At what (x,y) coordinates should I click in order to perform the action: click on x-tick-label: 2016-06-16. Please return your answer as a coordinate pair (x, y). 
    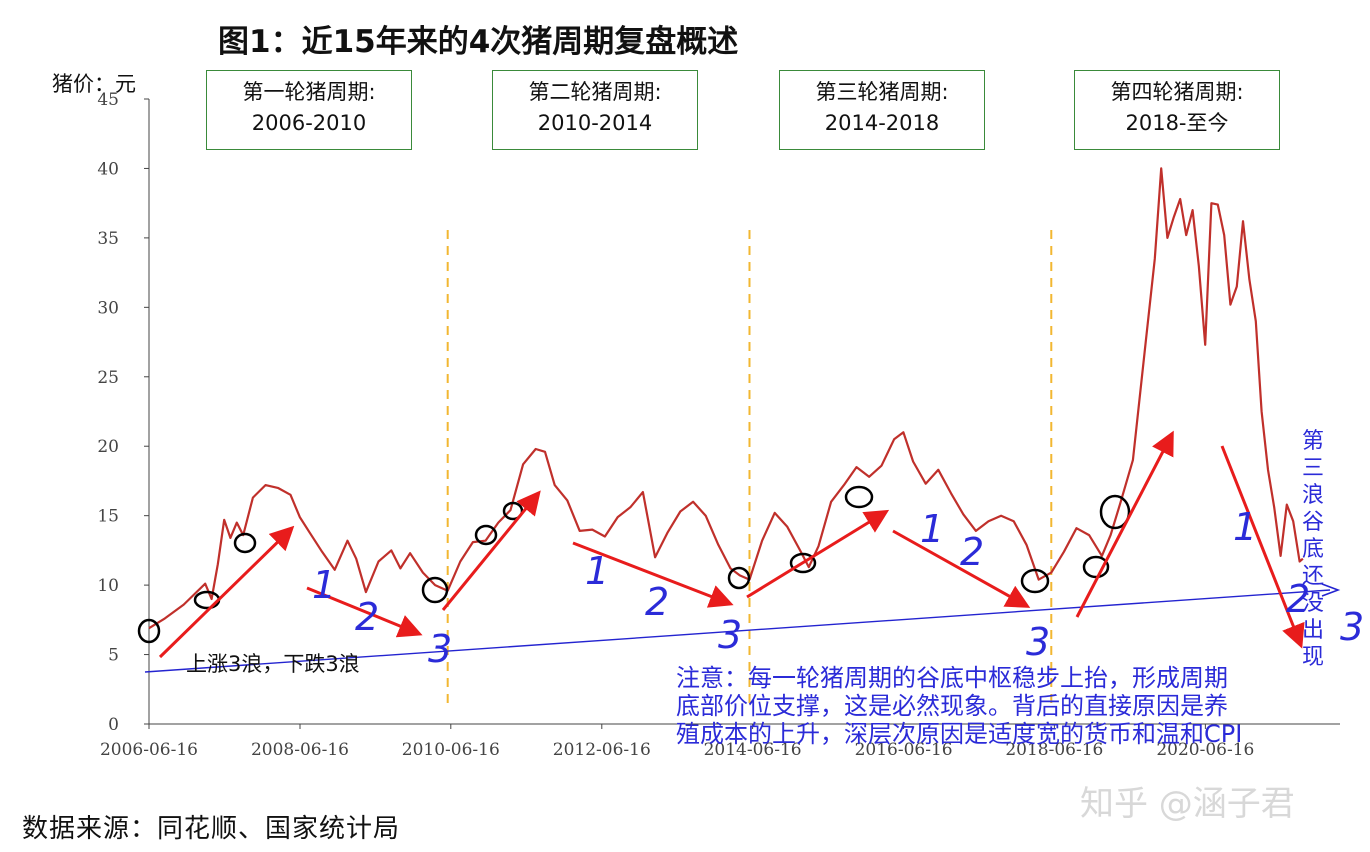
    Looking at the image, I should click on (904, 750).